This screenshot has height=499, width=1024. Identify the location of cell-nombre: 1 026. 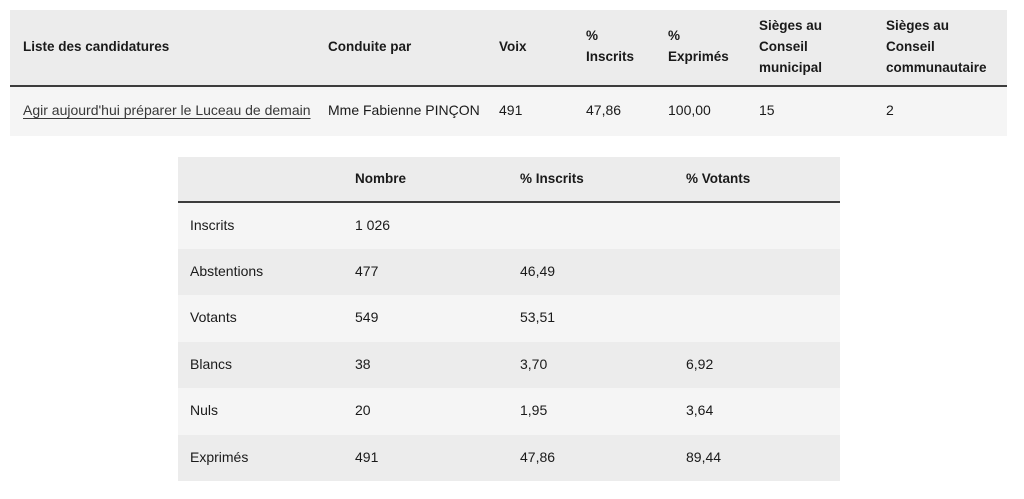
(373, 224).